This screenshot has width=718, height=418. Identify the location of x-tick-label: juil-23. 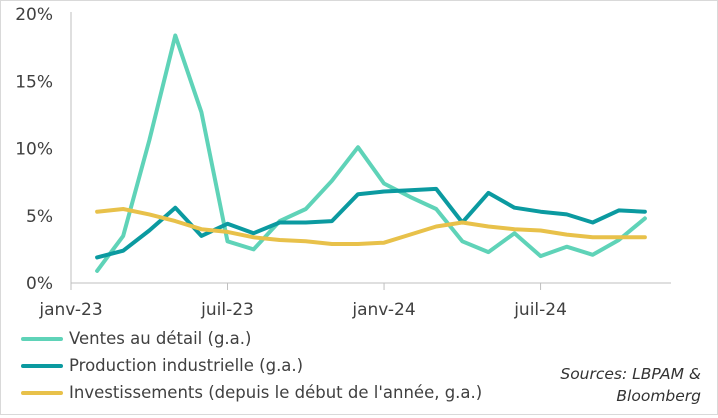
(227, 310).